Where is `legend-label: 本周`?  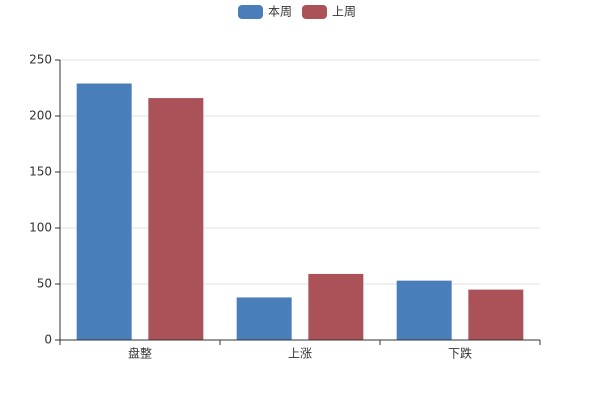
legend-label: 本周 is located at coordinates (280, 12).